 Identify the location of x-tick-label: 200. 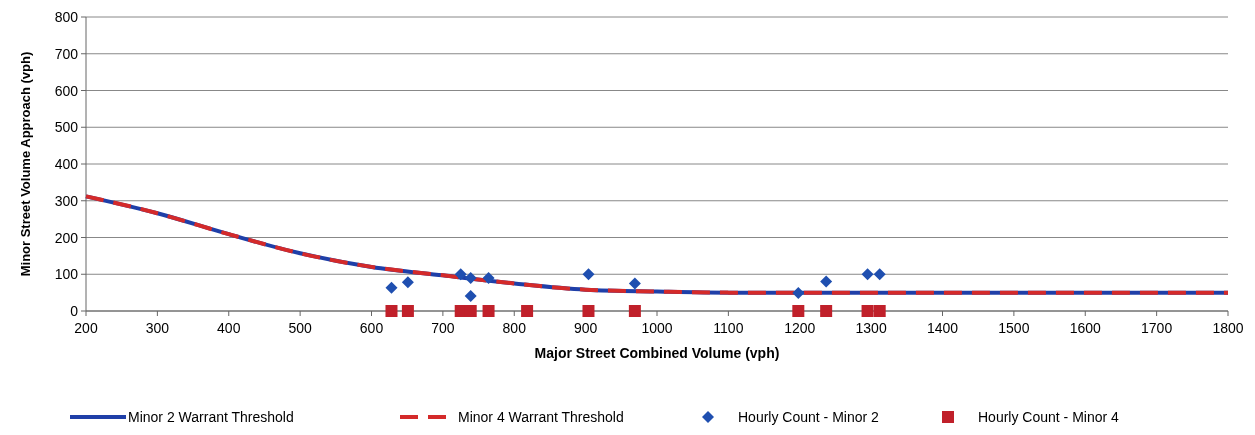
(86, 328).